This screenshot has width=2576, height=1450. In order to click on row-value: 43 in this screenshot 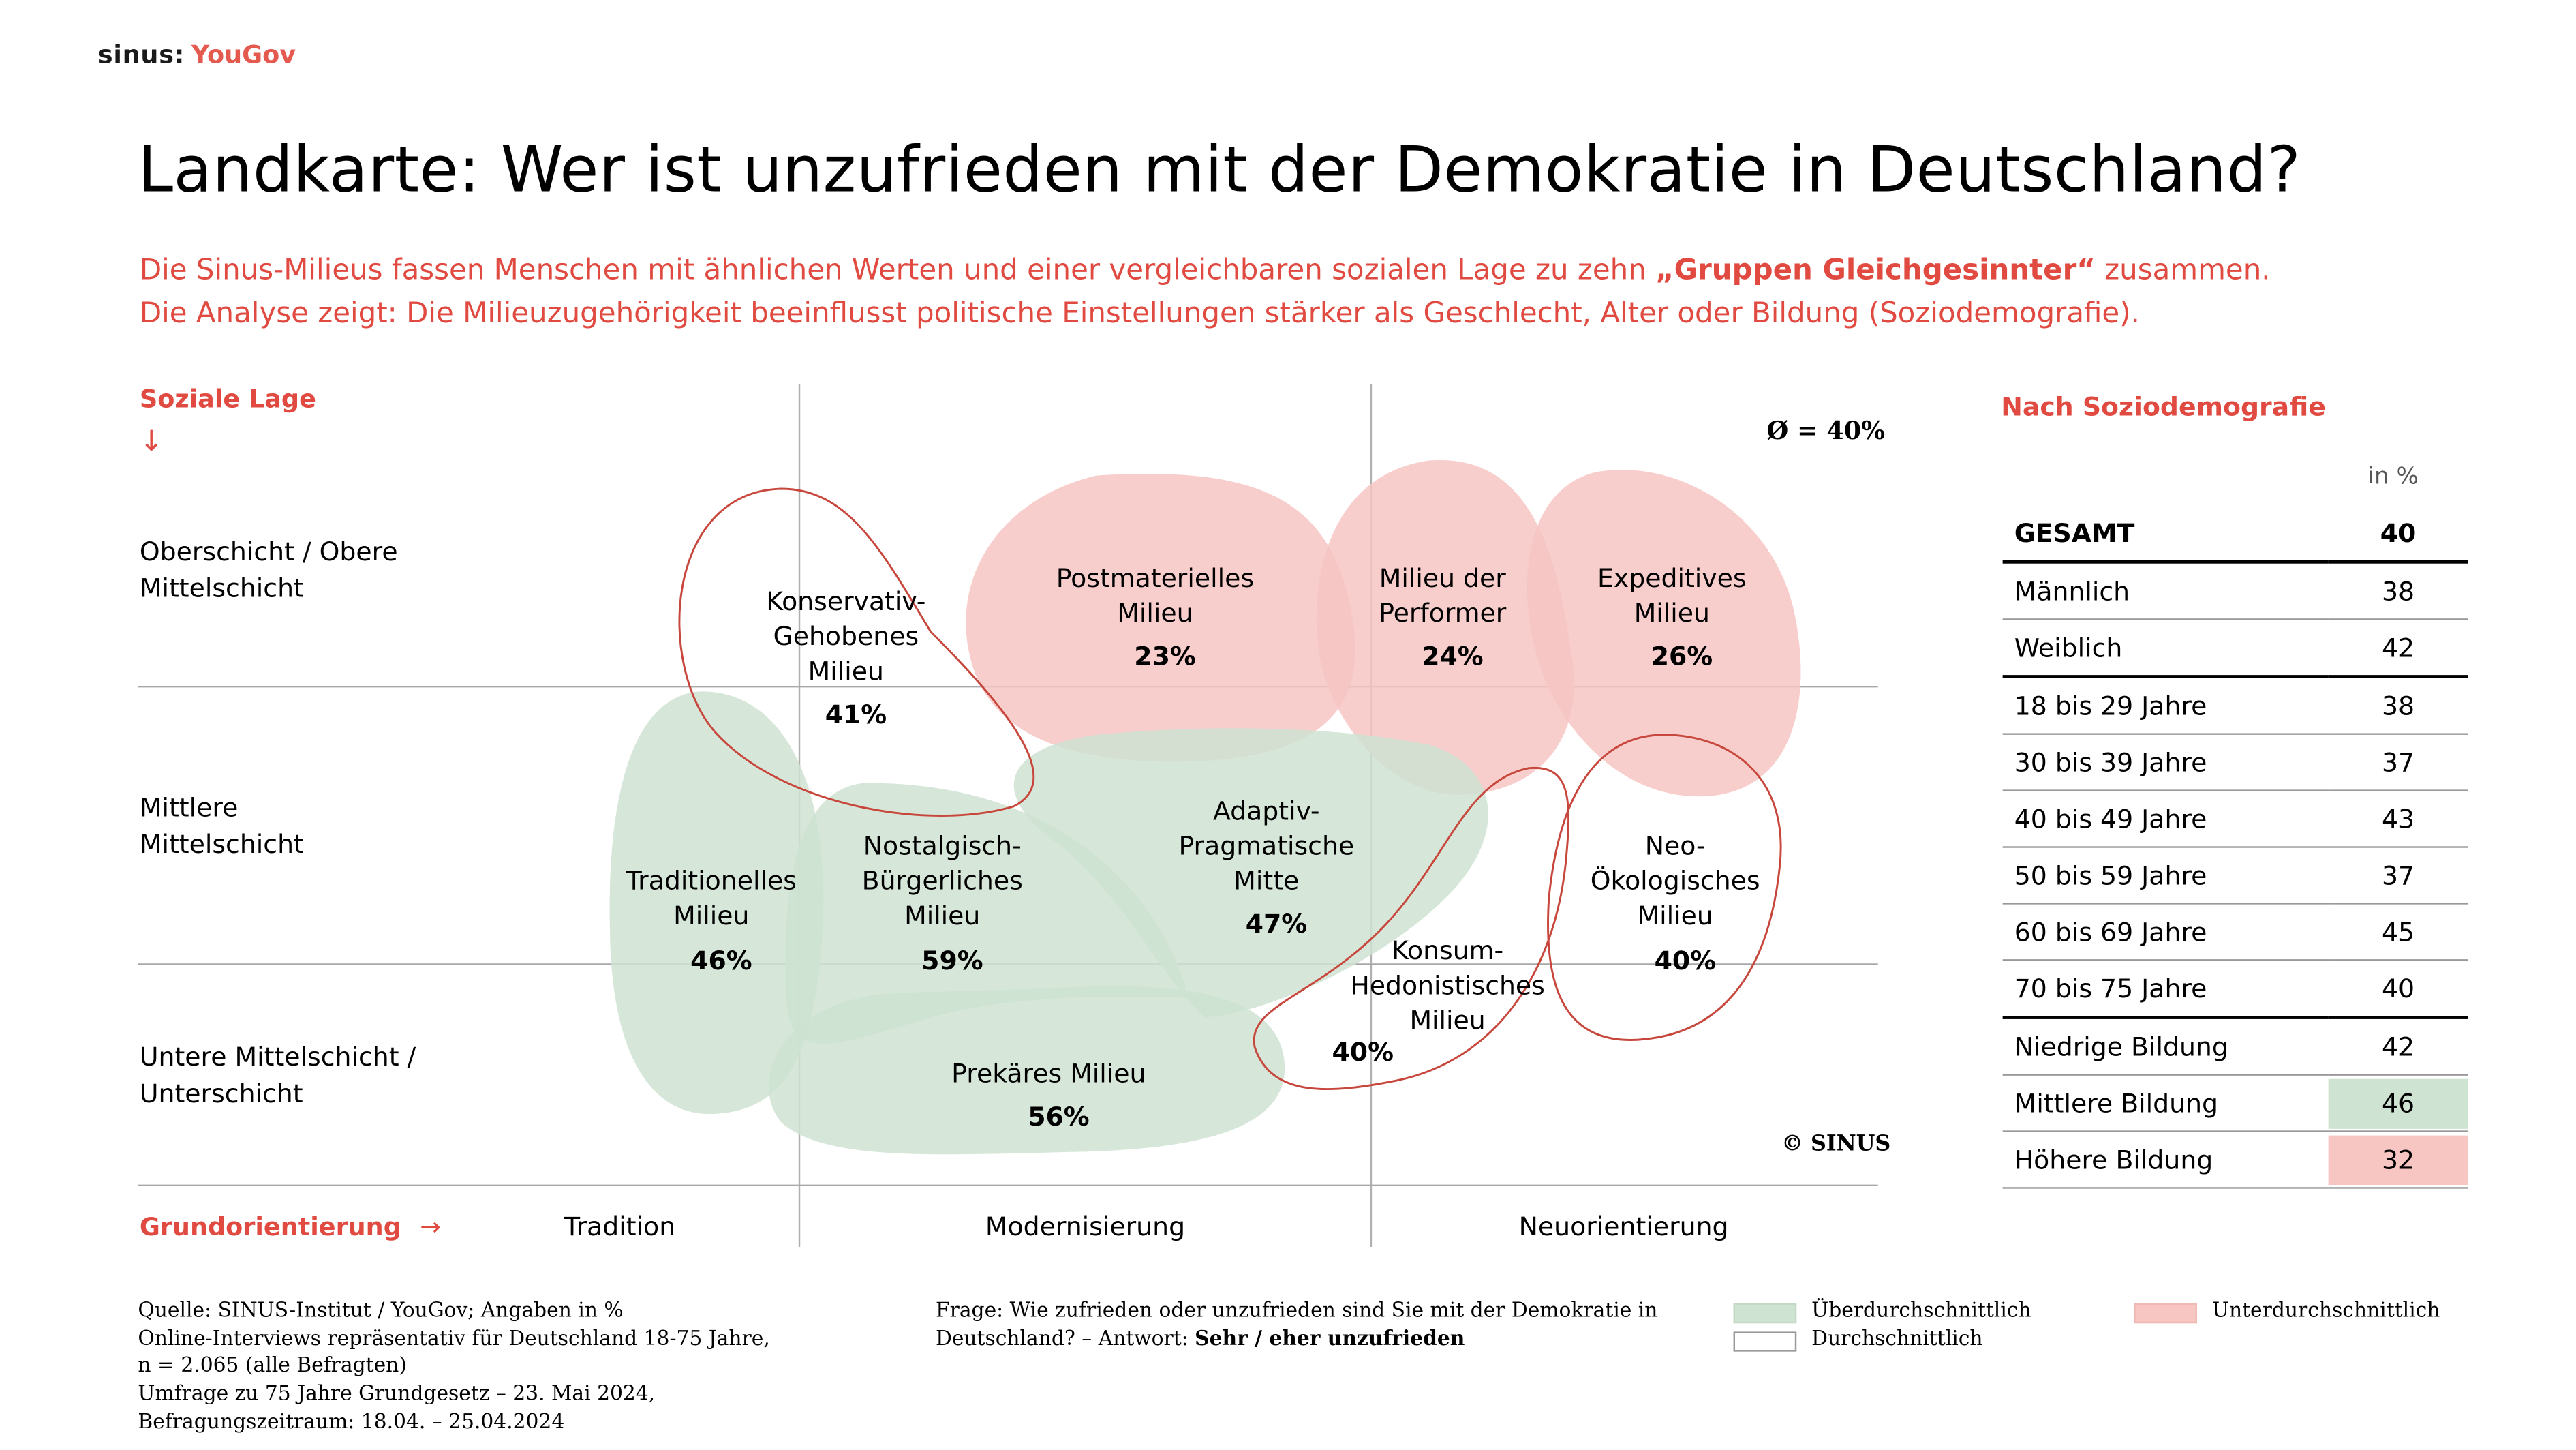, I will do `click(2398, 819)`.